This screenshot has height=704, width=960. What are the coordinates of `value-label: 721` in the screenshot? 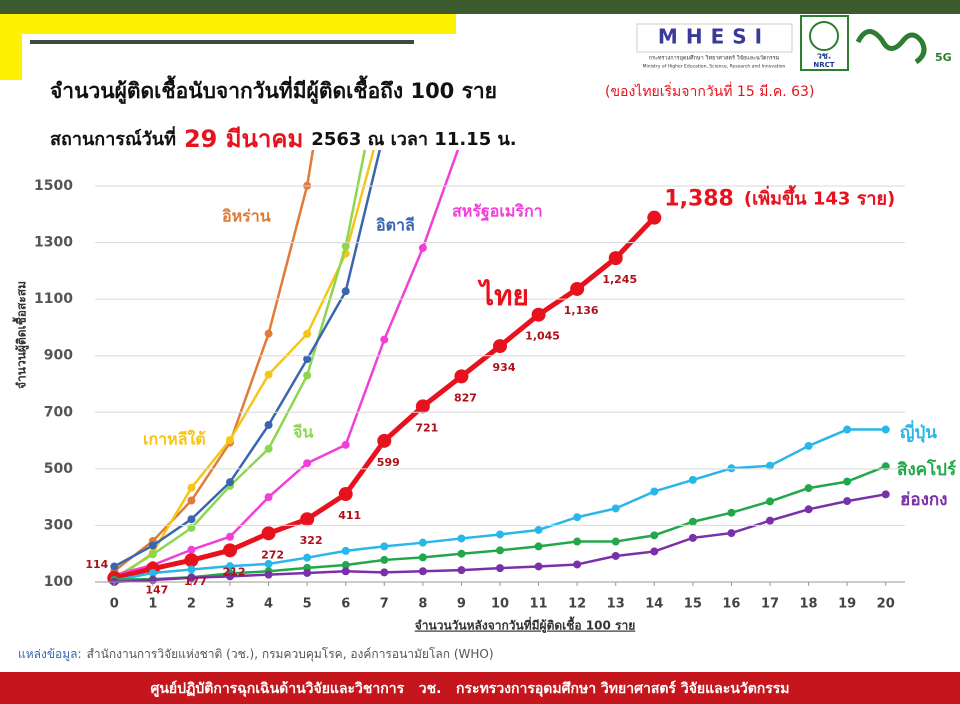 It's located at (426, 427).